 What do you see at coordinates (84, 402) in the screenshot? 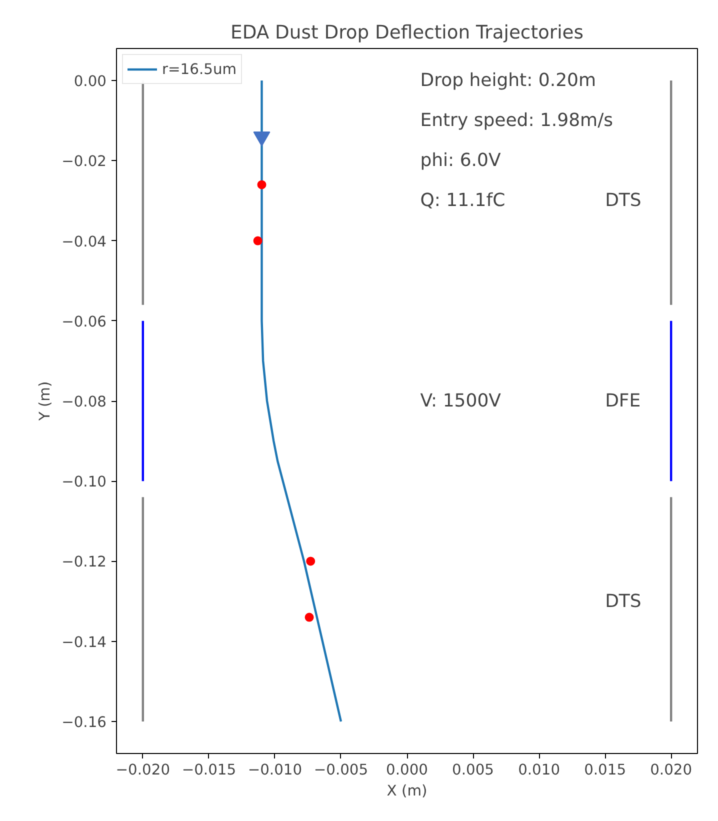
I see `y-tick-label: −0.08` at bounding box center [84, 402].